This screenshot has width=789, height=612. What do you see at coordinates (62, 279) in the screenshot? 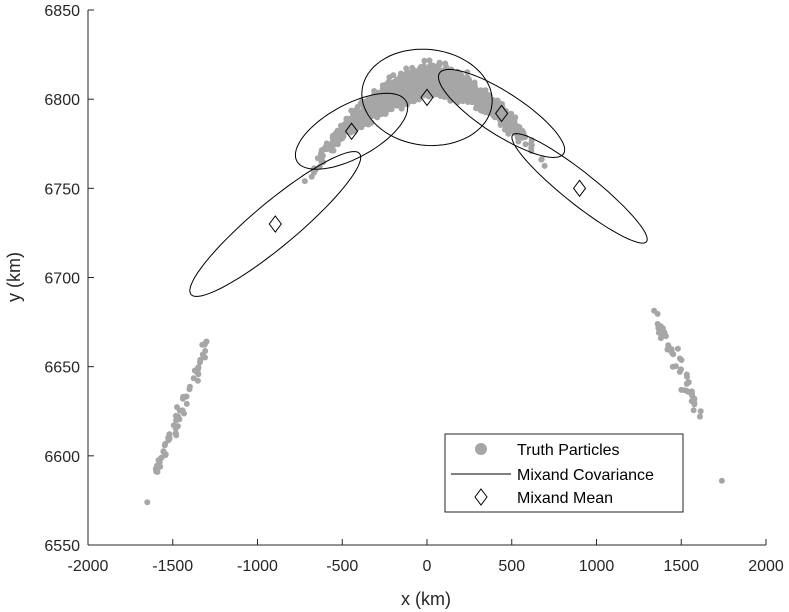
I see `y-tick-label-6700: 6700` at bounding box center [62, 279].